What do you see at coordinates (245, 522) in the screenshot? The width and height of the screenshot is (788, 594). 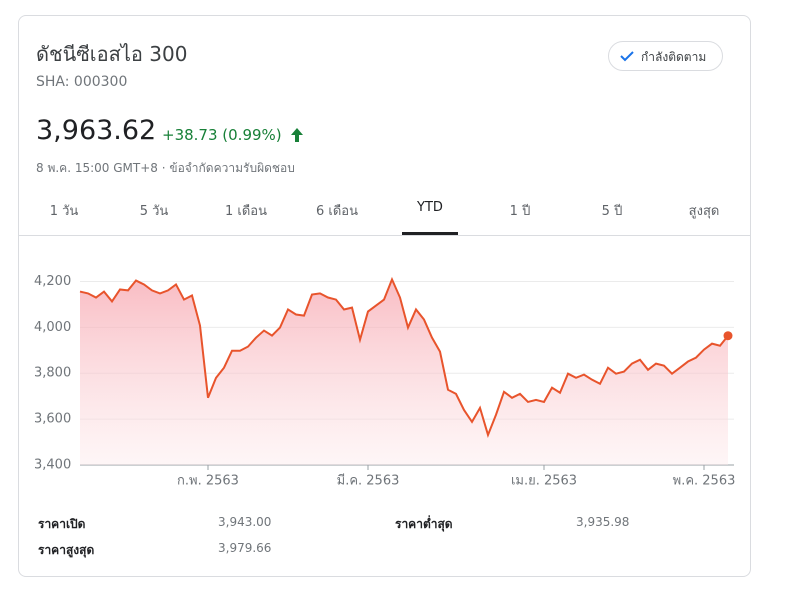 I see `stat-value: 3,943.00` at bounding box center [245, 522].